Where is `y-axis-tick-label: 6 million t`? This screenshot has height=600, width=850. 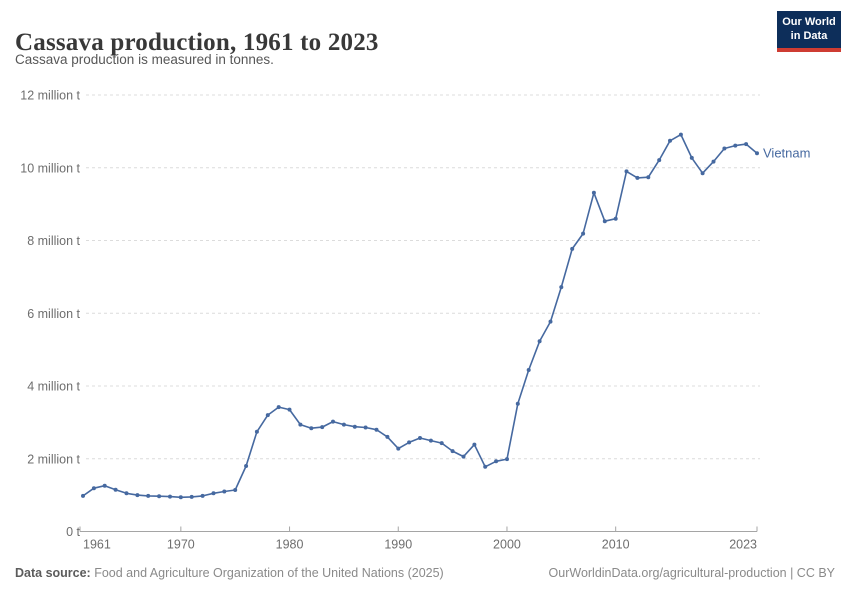
y-axis-tick-label: 6 million t is located at coordinates (53, 314).